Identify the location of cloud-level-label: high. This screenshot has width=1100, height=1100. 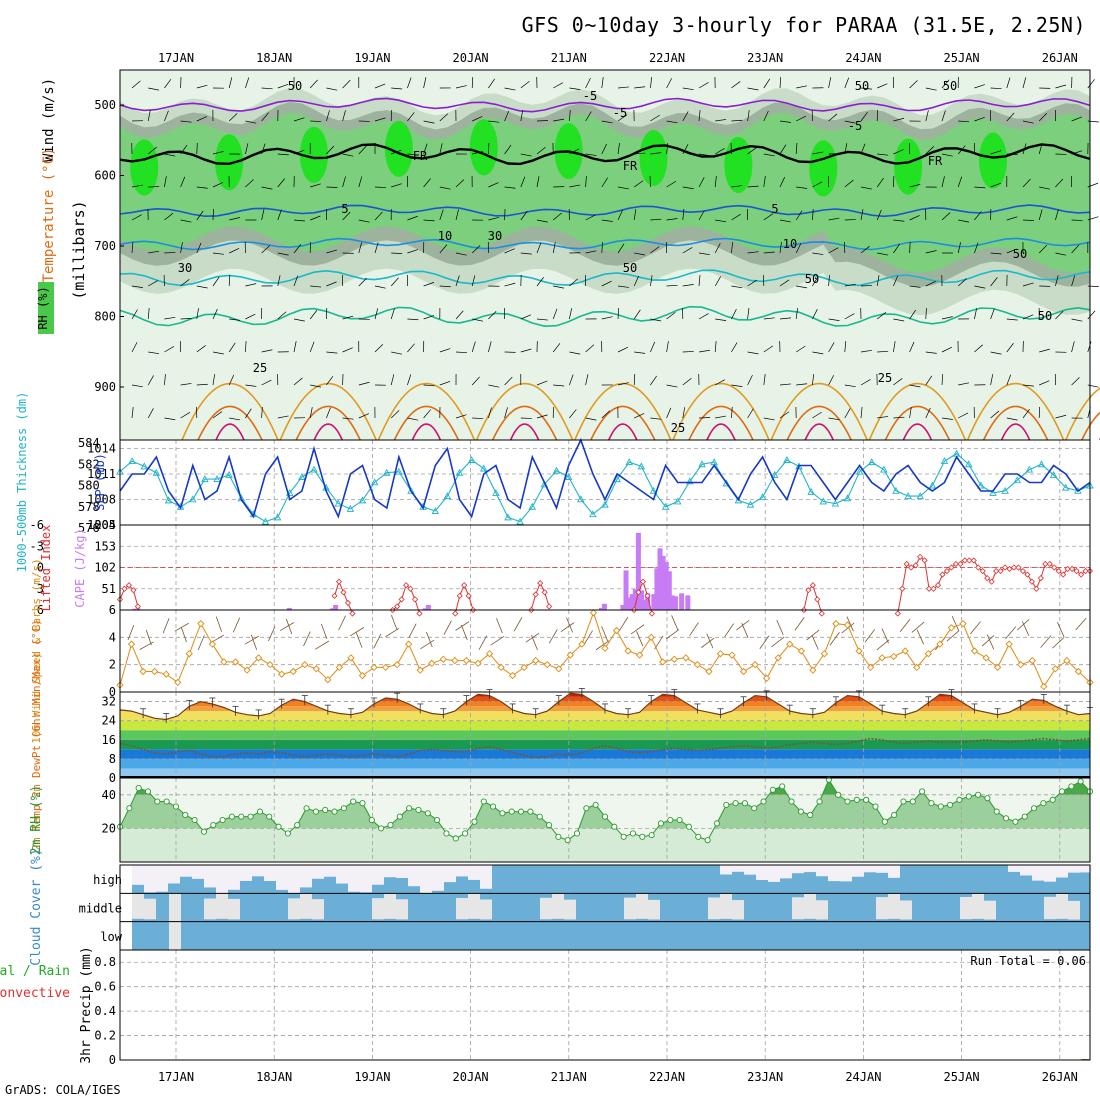
(107, 880).